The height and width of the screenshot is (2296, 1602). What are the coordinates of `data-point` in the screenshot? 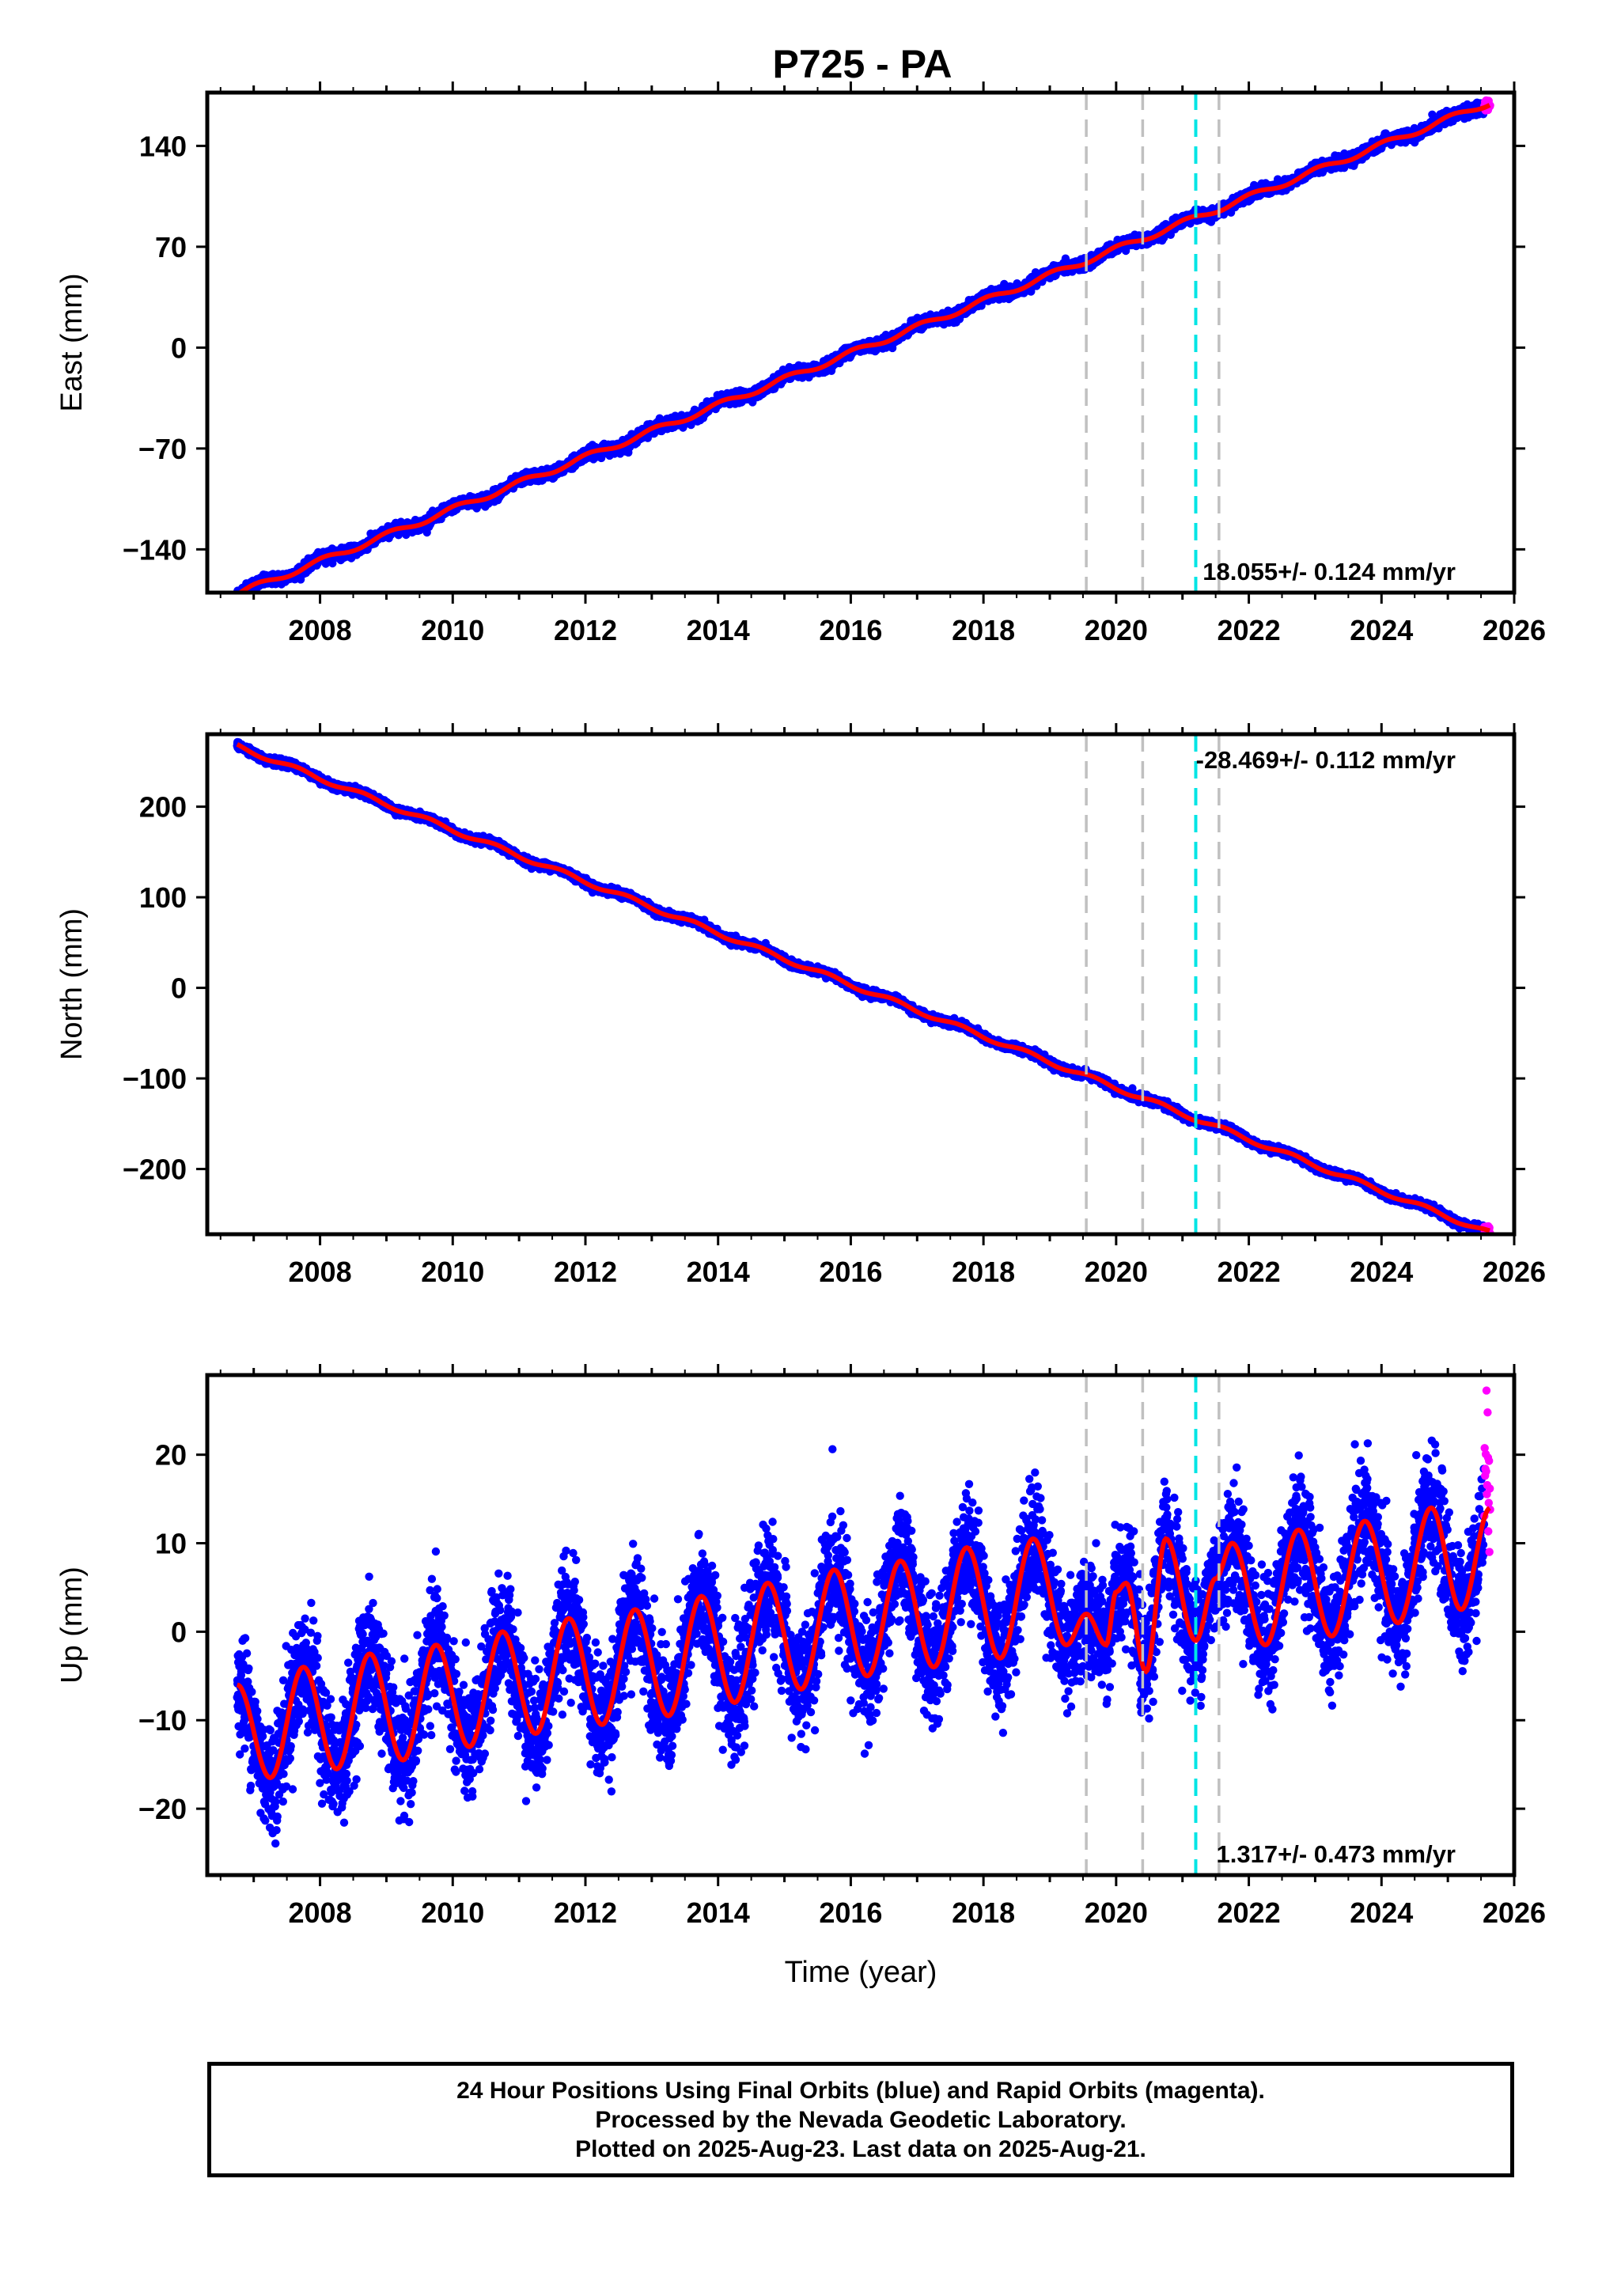 It's located at (239, 599).